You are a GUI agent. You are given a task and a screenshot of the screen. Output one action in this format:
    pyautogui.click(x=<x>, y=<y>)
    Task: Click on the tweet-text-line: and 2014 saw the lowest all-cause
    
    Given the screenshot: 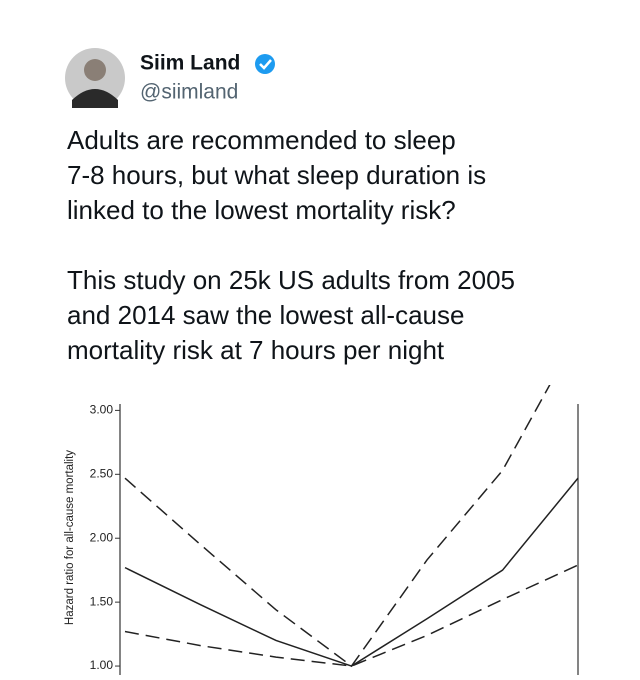 What is the action you would take?
    pyautogui.click(x=265, y=315)
    